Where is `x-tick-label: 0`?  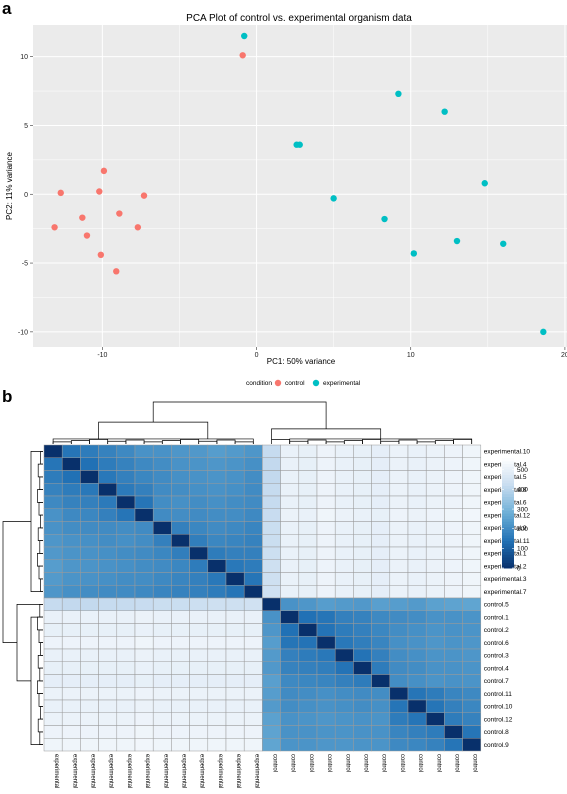
x-tick-label: 0 is located at coordinates (257, 355).